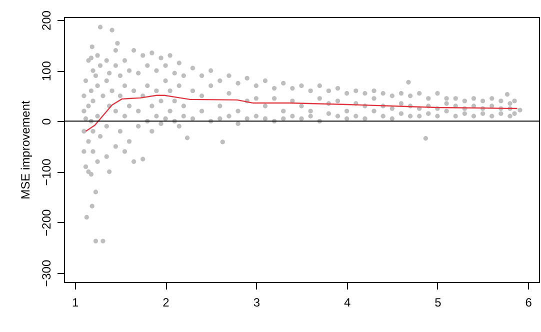  What do you see at coordinates (347, 303) in the screenshot?
I see `x-tick-label: 4` at bounding box center [347, 303].